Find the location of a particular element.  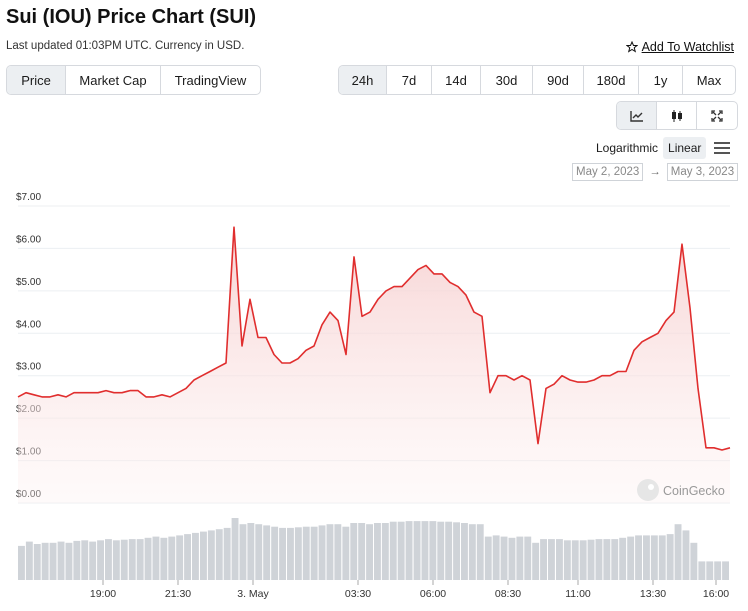

volume-bars is located at coordinates (373, 549).